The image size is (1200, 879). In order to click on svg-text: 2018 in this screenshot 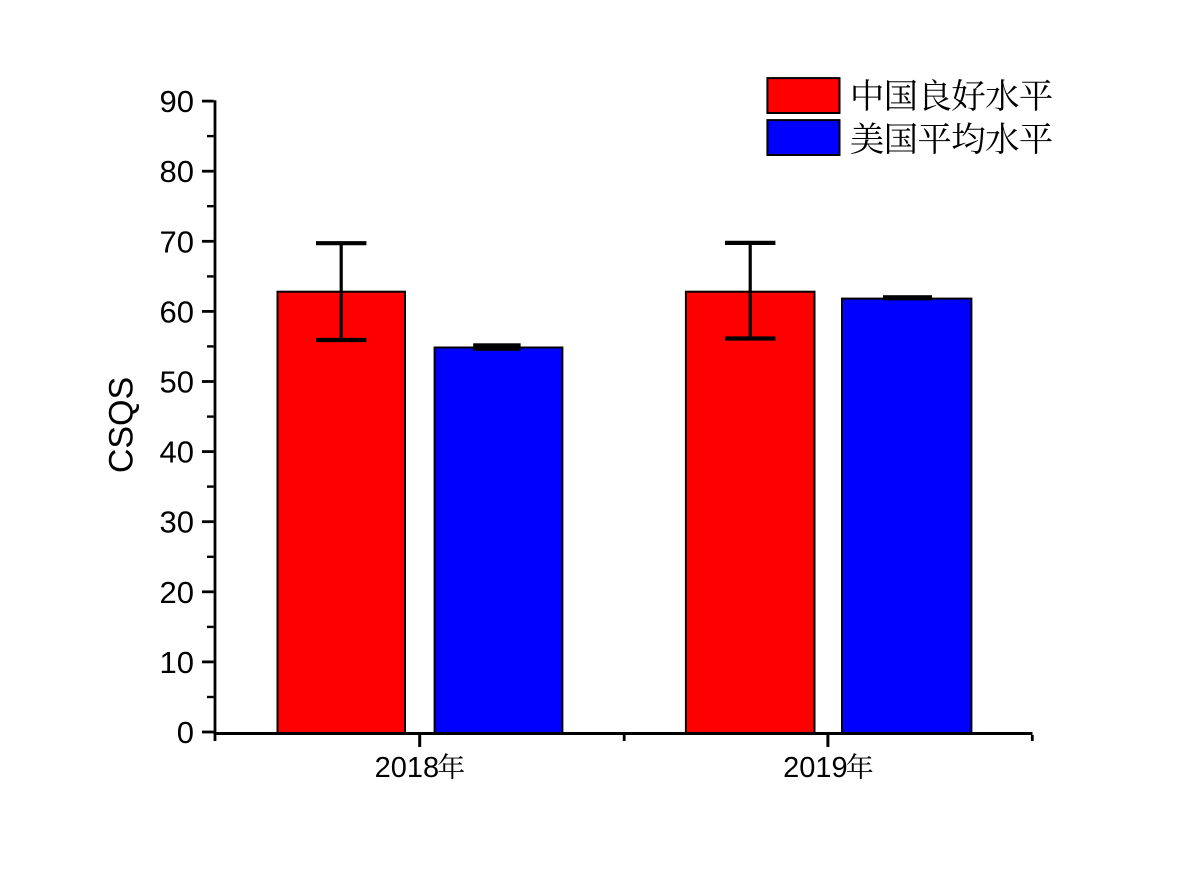, I will do `click(407, 768)`.